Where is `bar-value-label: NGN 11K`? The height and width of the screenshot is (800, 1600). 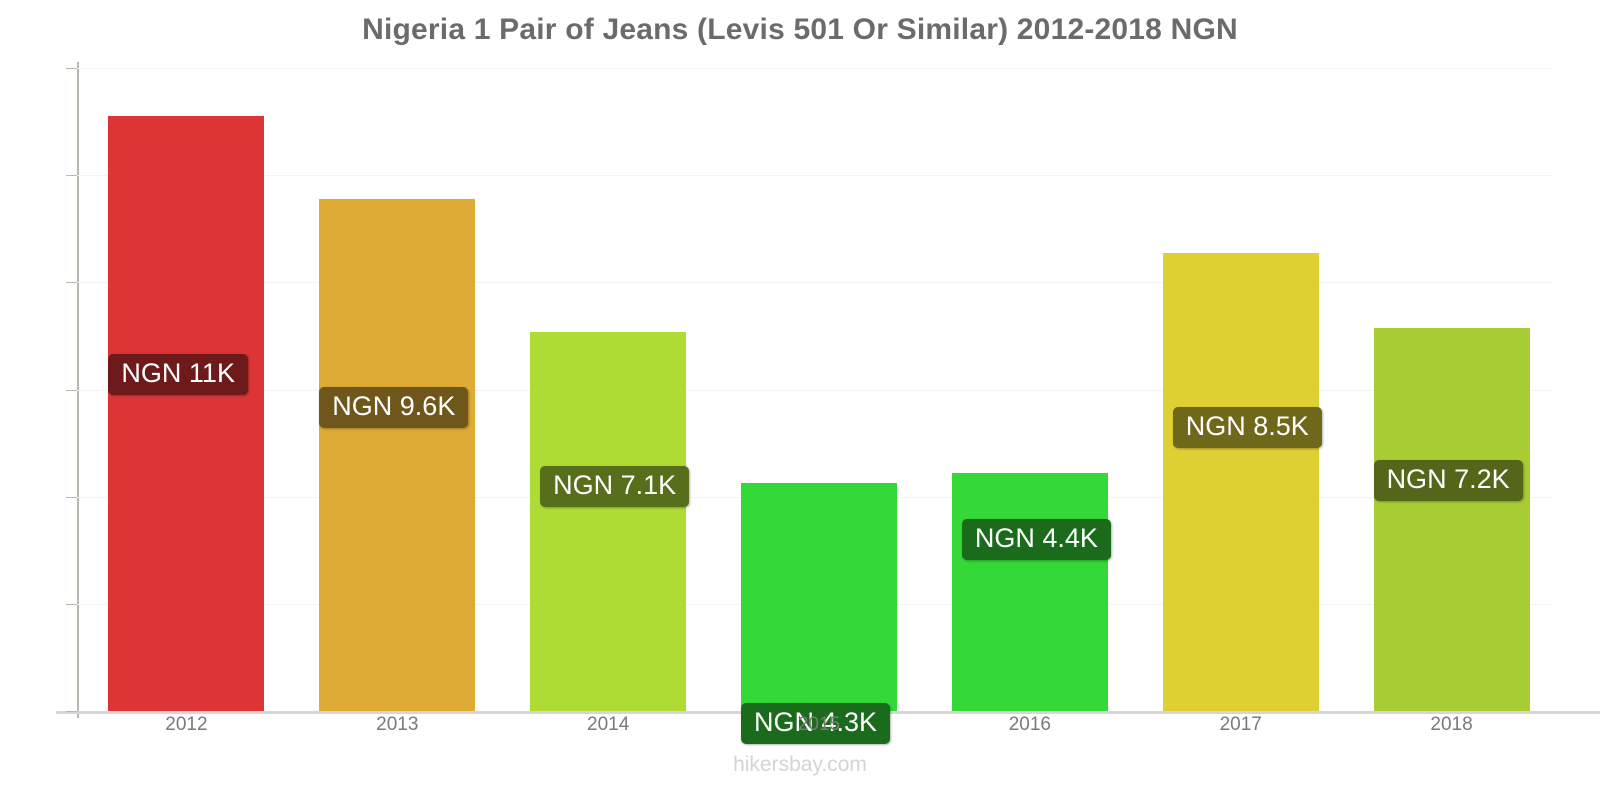 bar-value-label: NGN 11K is located at coordinates (178, 375).